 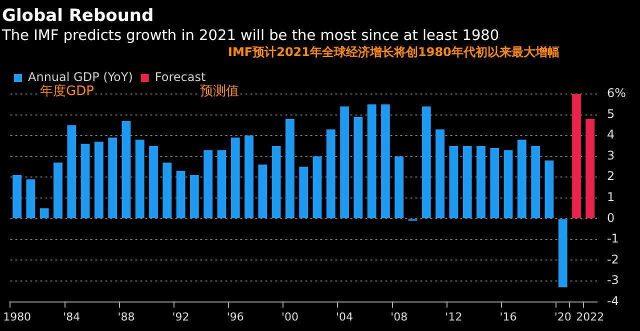 What do you see at coordinates (610, 197) in the screenshot?
I see `y-tick-label: 1` at bounding box center [610, 197].